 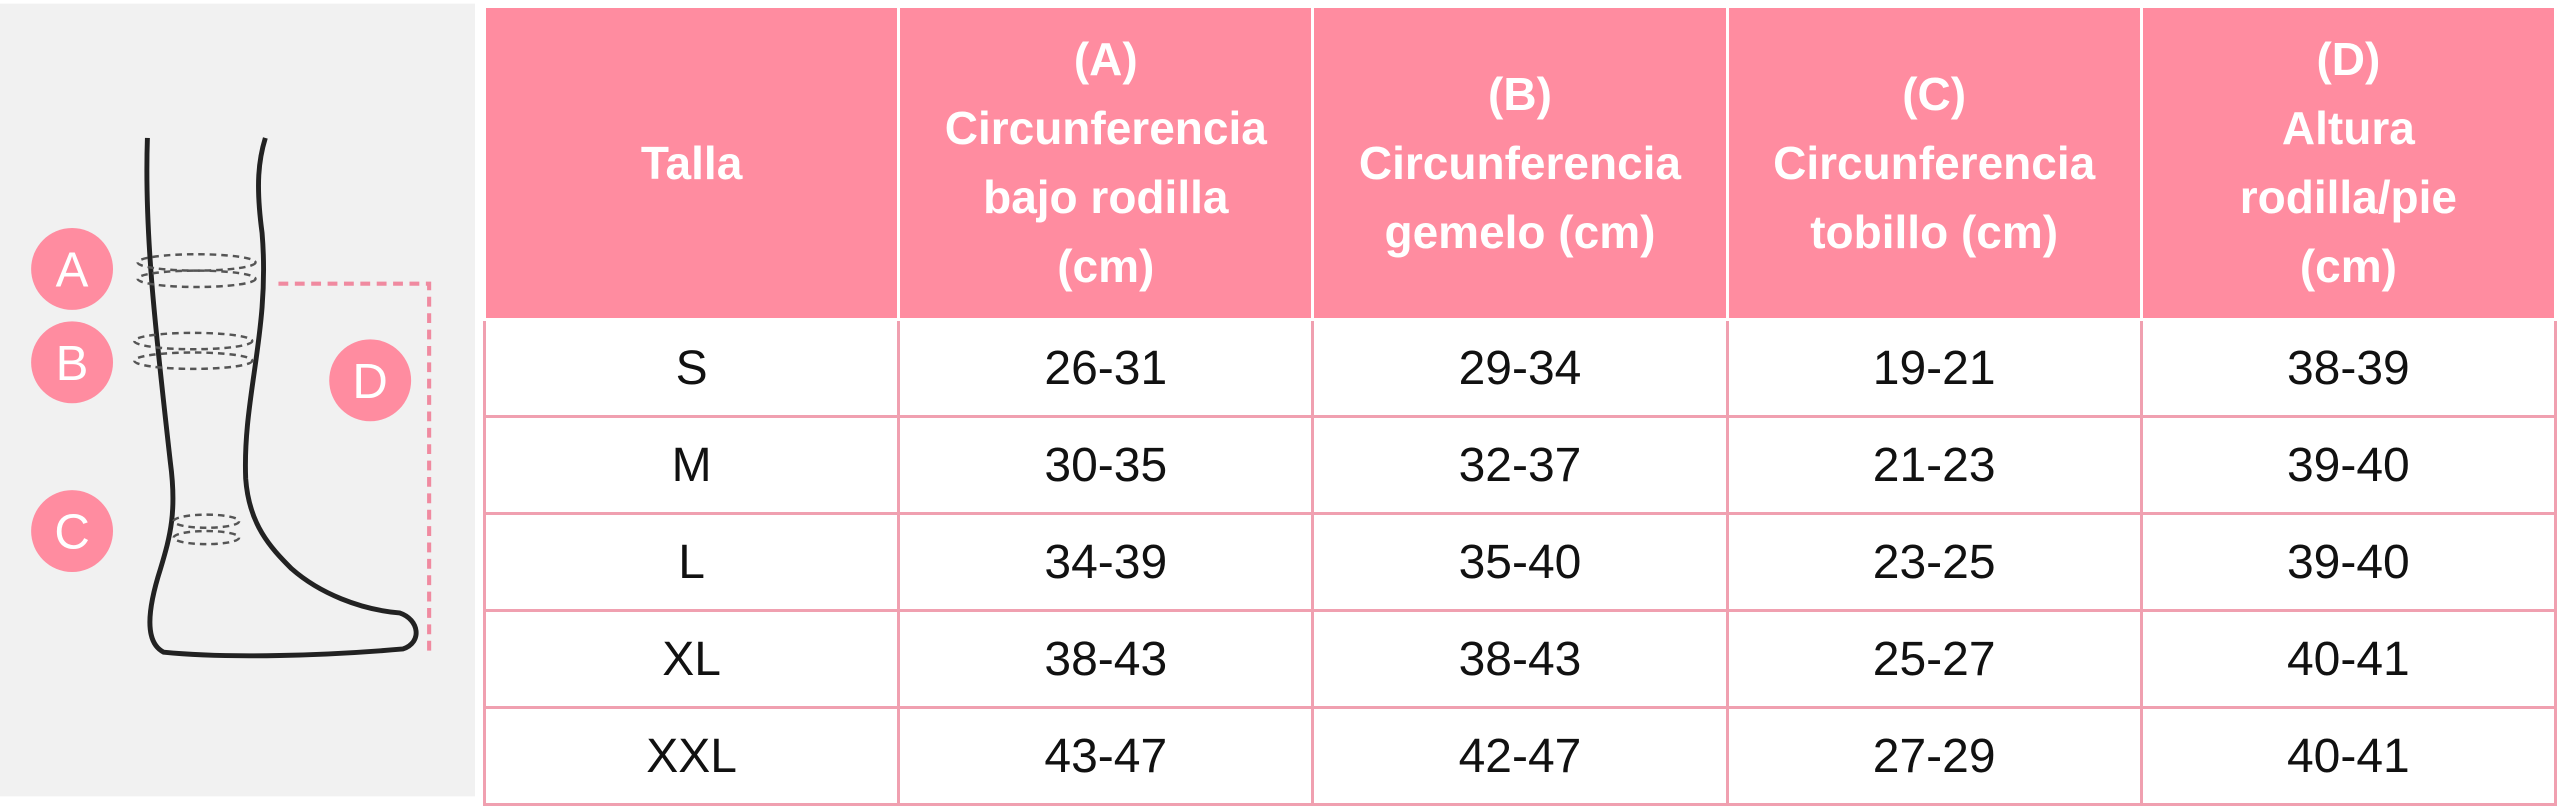 I want to click on value-cell: 43-47, so click(x=1106, y=756).